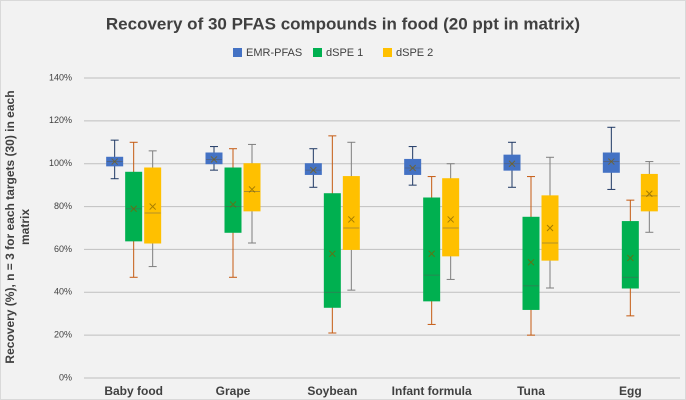  I want to click on y-tick-label: 0%, so click(65, 377).